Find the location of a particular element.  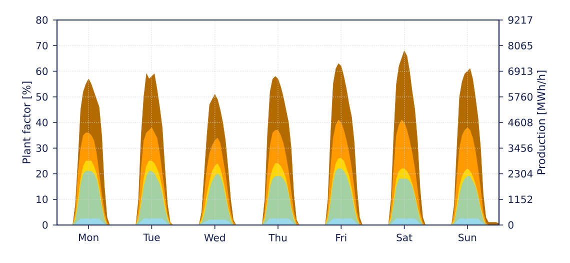

y-tick-label: 40 is located at coordinates (42, 122).